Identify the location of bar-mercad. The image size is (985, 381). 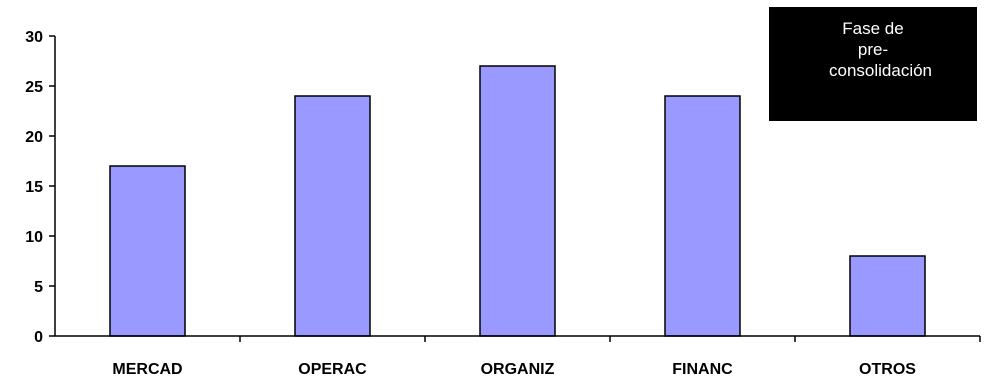
(147, 251).